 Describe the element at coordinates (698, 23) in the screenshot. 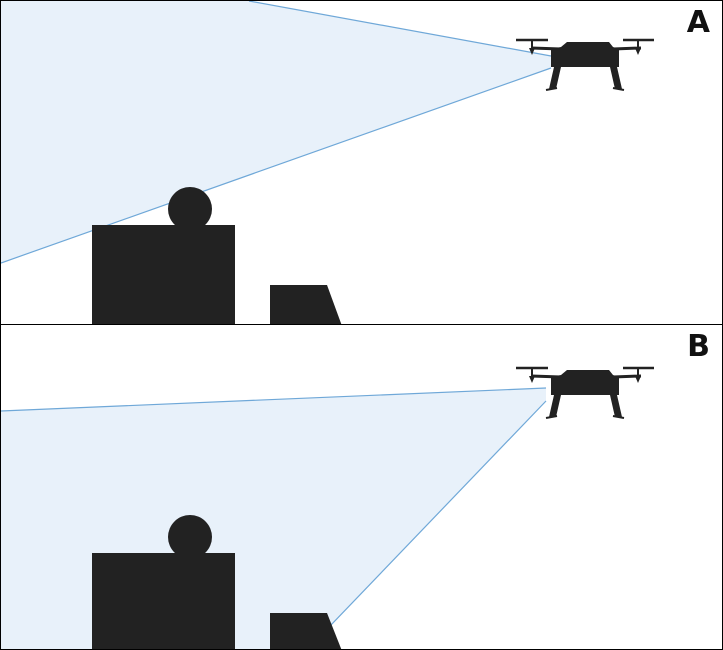

I see `panel-label: A` at that location.